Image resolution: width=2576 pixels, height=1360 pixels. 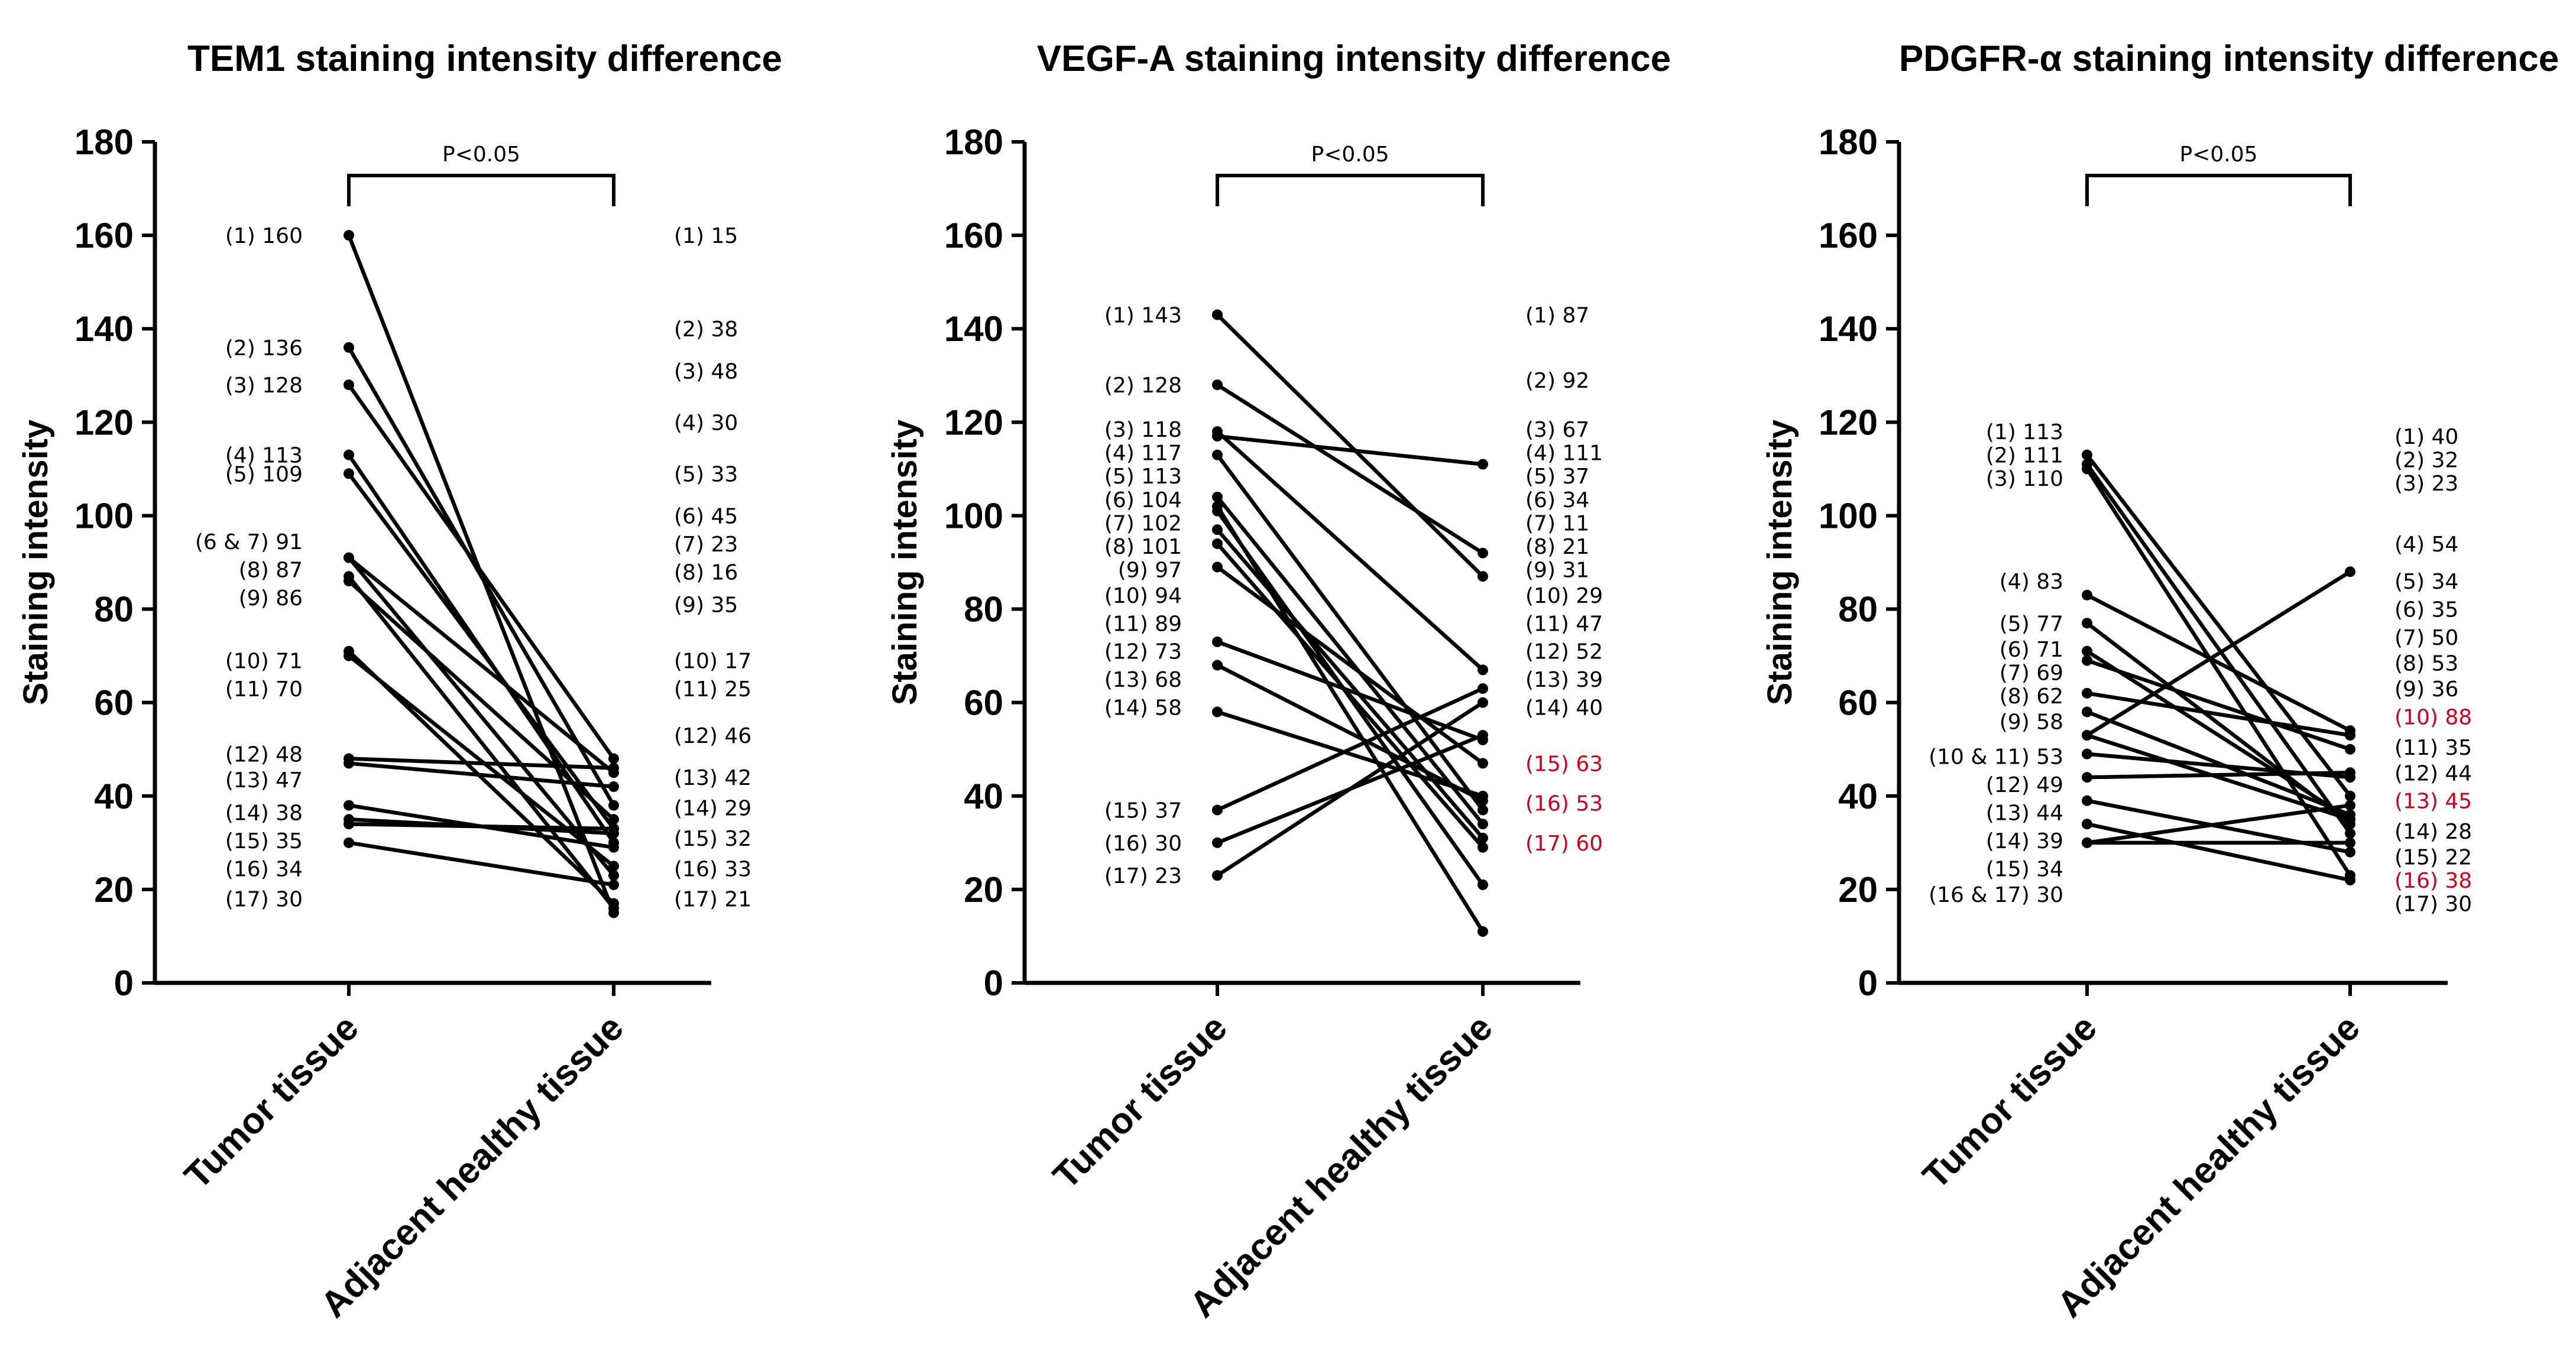 I want to click on chart-2-tumor-value-label: (14) 58, so click(x=1143, y=708).